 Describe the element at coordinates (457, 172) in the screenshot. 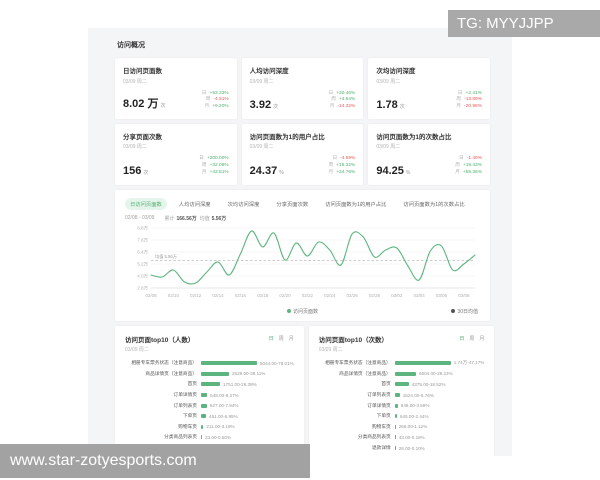

I see `trend-period-label: 月` at that location.